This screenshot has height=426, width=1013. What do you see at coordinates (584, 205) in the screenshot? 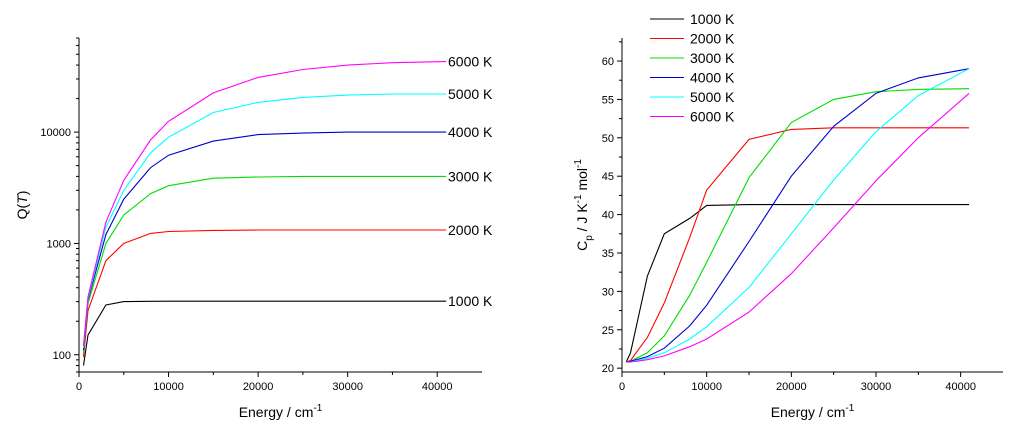
I see `y-axis-label: Cp / J K-1 mol-1` at bounding box center [584, 205].